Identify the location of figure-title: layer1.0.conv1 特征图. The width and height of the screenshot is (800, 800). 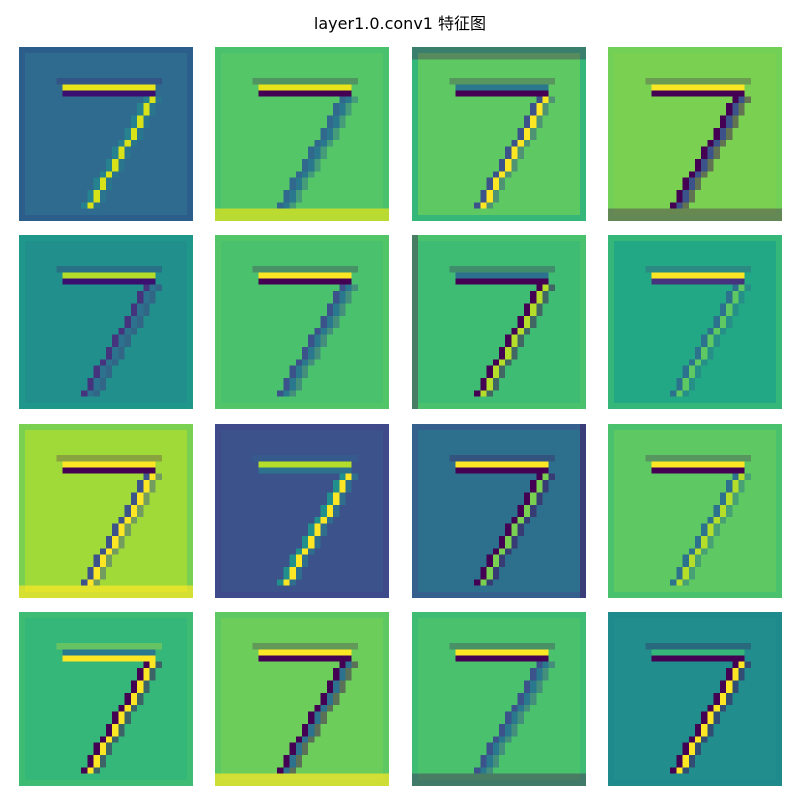
(400, 23).